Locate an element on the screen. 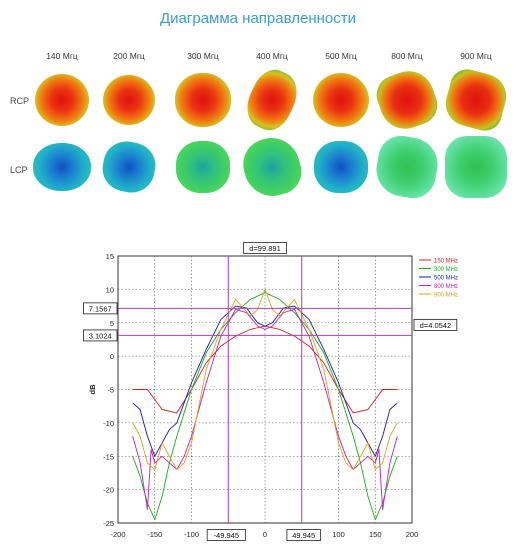 Image resolution: width=516 pixels, height=550 pixels. marker-label-v0: -49.945 is located at coordinates (226, 535).